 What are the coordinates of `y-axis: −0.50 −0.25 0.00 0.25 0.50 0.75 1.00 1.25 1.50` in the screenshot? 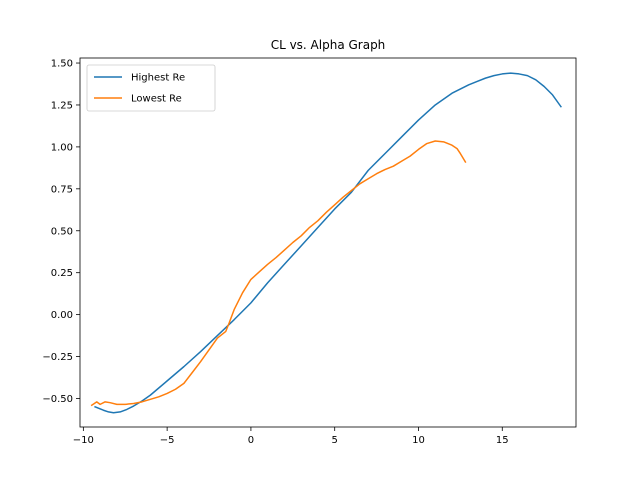 It's located at (61, 232).